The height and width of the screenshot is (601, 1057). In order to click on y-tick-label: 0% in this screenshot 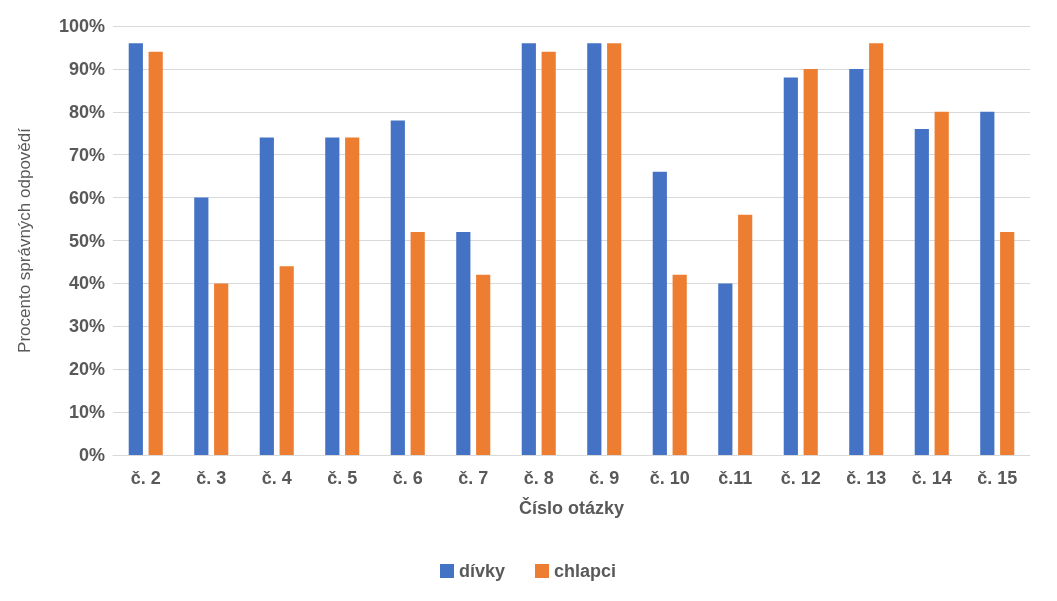, I will do `click(91, 455)`.